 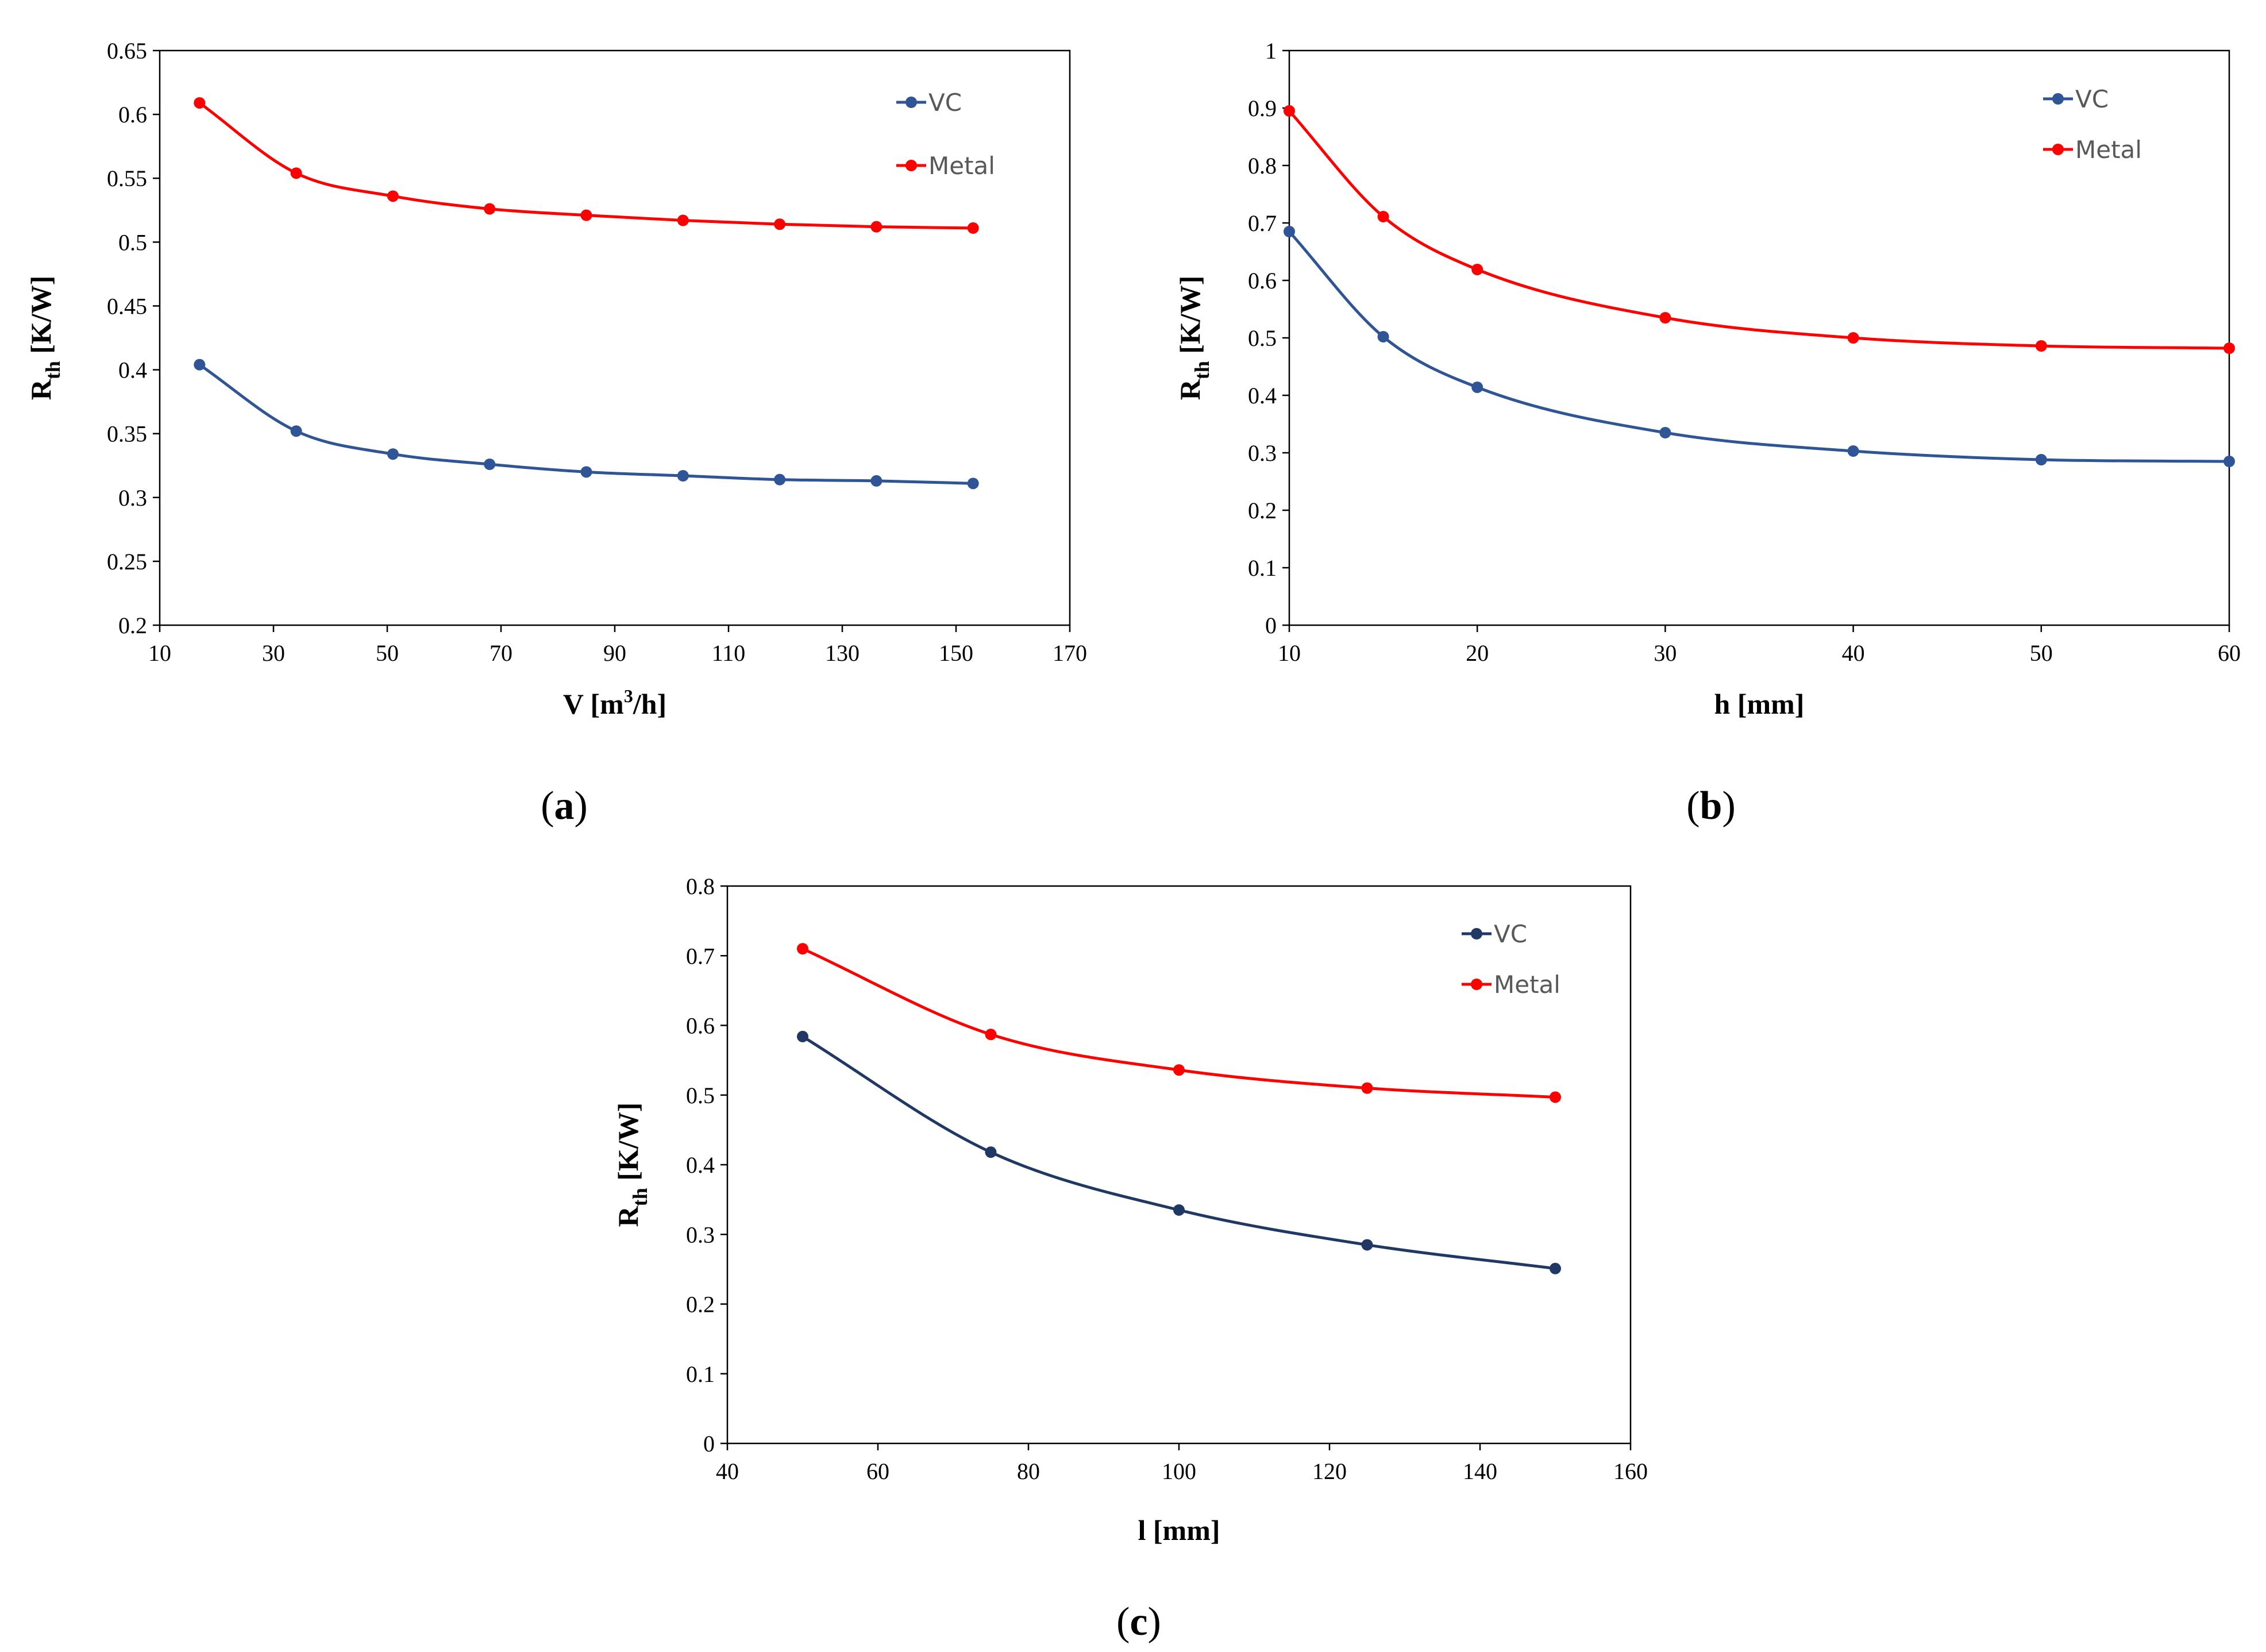 I want to click on panel-label-letter: c, so click(x=1138, y=1622).